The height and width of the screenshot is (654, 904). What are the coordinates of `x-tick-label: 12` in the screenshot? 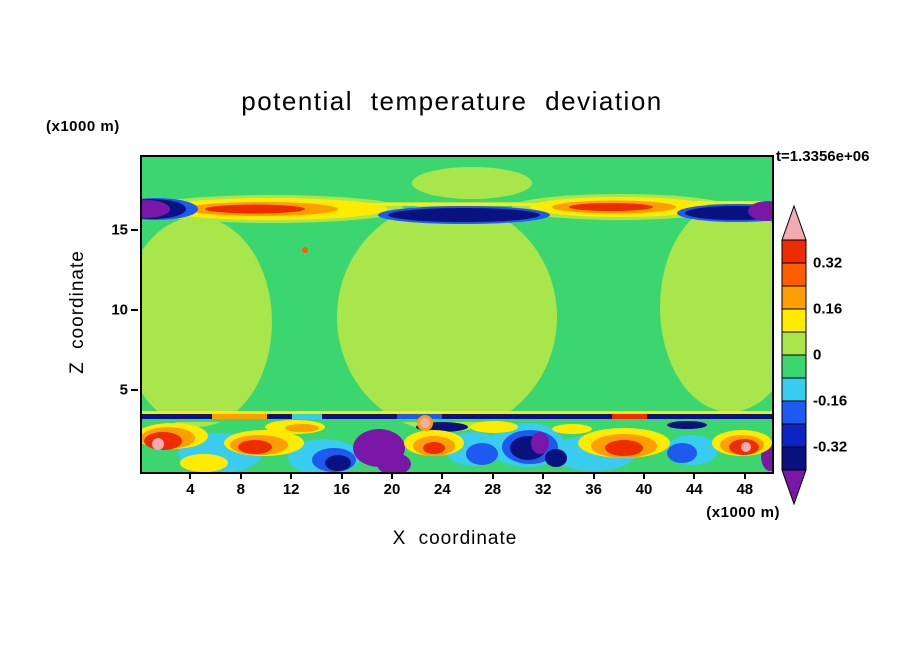 It's located at (291, 489).